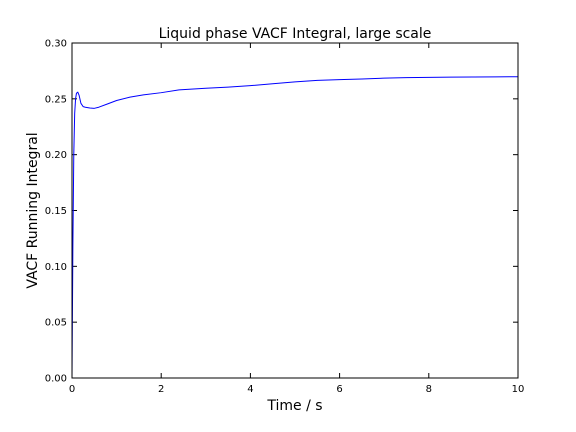  What do you see at coordinates (295, 34) in the screenshot?
I see `chart-title: Liquid phase VACF Integral, large scale` at bounding box center [295, 34].